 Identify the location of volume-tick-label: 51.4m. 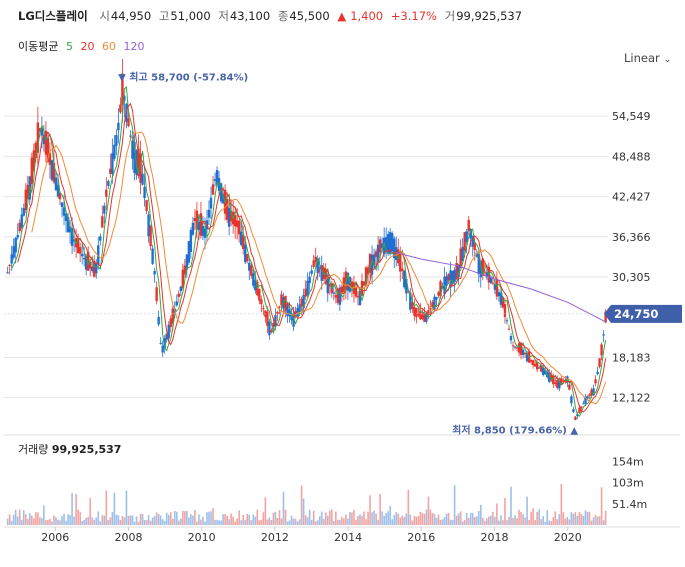
(629, 504).